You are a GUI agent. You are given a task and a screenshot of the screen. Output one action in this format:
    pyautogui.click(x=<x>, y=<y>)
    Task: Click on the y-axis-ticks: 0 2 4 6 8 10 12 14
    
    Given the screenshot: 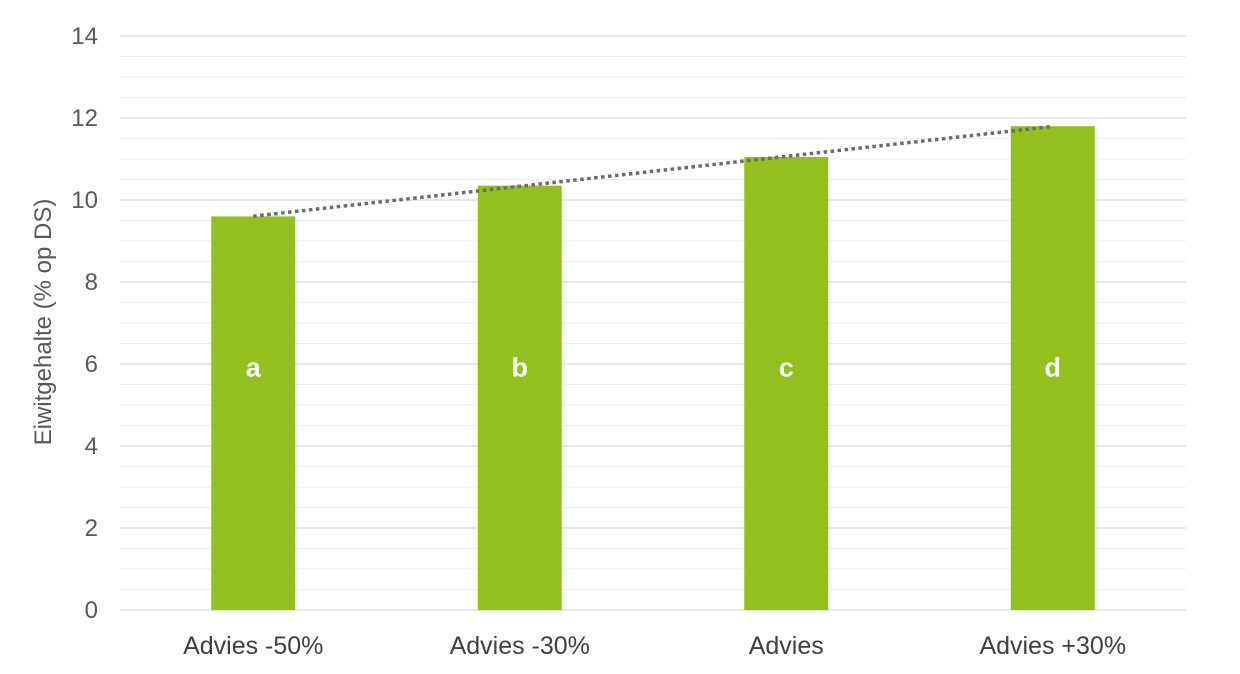 What is the action you would take?
    pyautogui.click(x=84, y=323)
    